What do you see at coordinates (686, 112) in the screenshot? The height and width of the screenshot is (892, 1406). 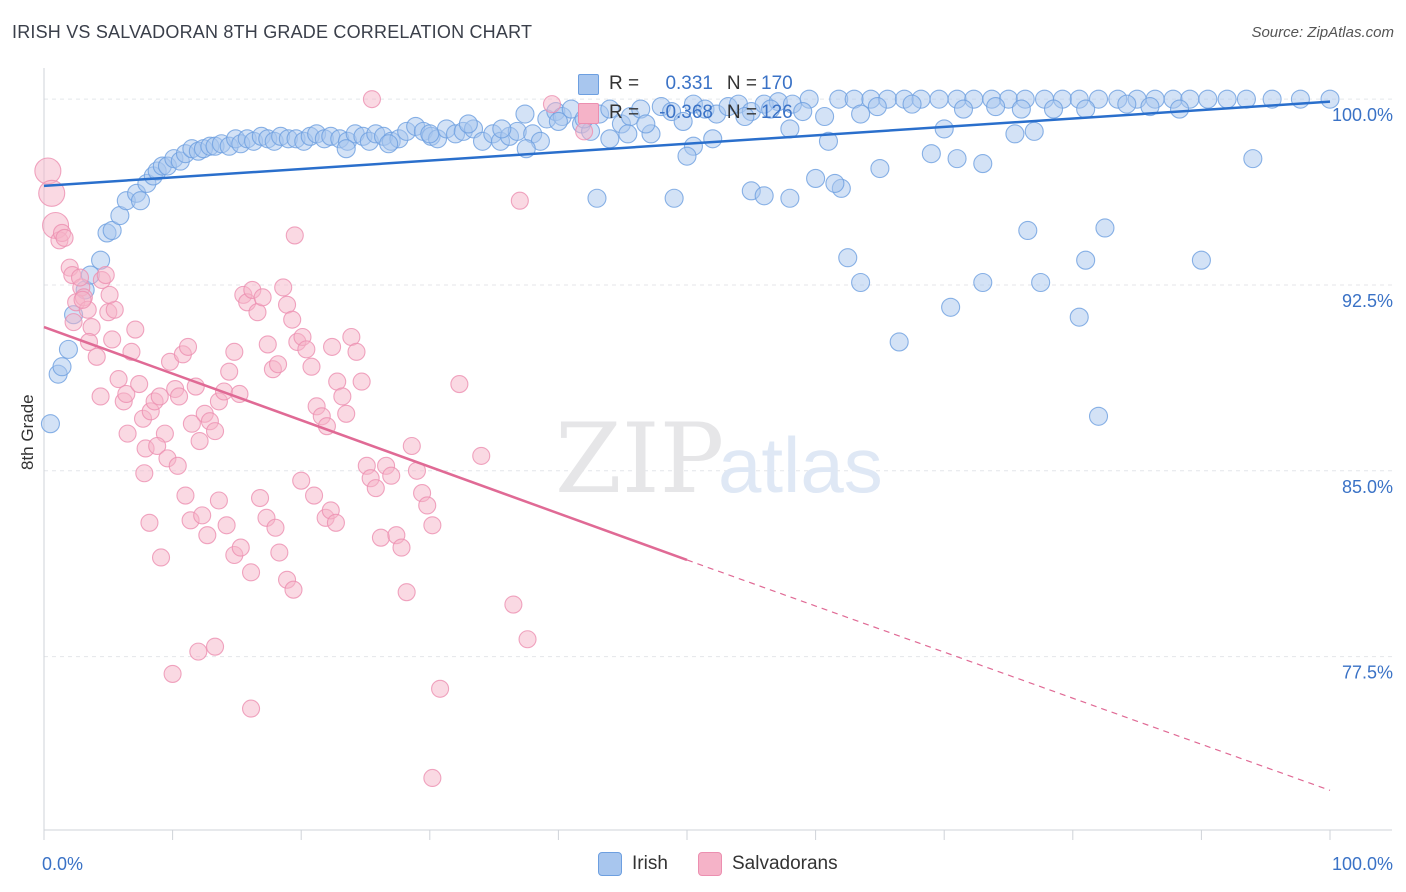 I see `stats-r-value: -0.368` at bounding box center [686, 112].